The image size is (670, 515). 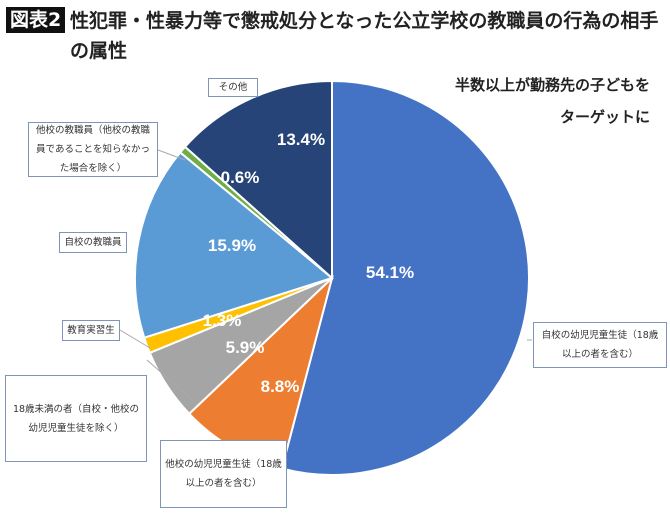 I want to click on legend-label-other: その他, so click(x=233, y=87).